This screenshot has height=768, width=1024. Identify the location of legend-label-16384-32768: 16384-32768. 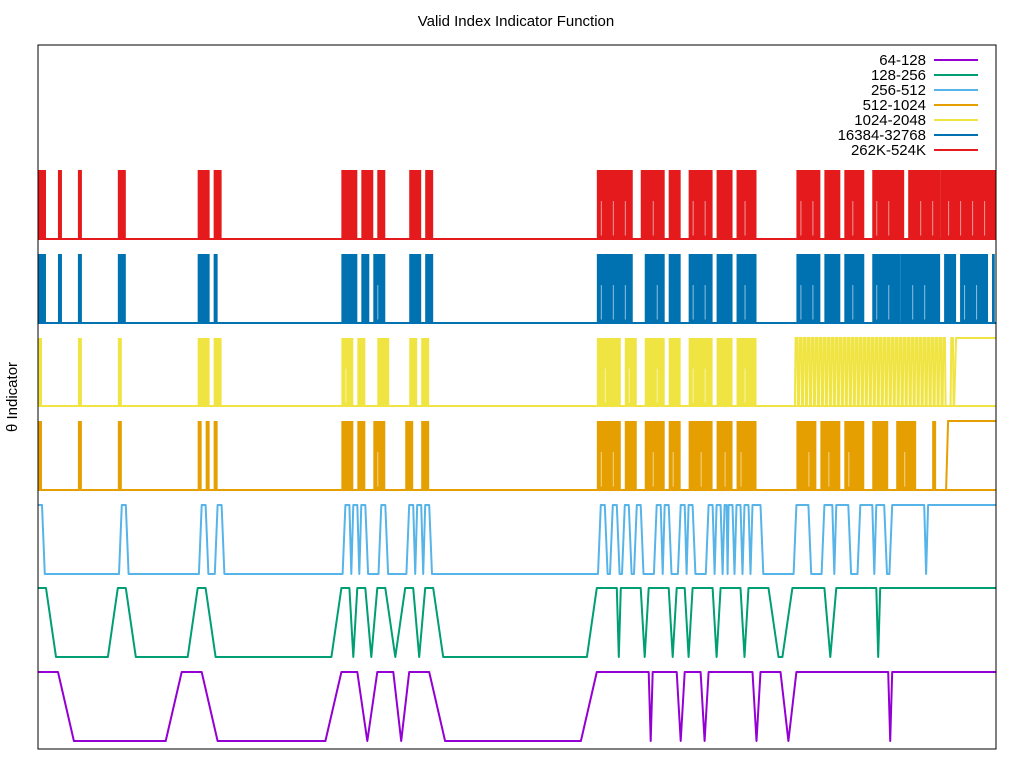
(882, 135).